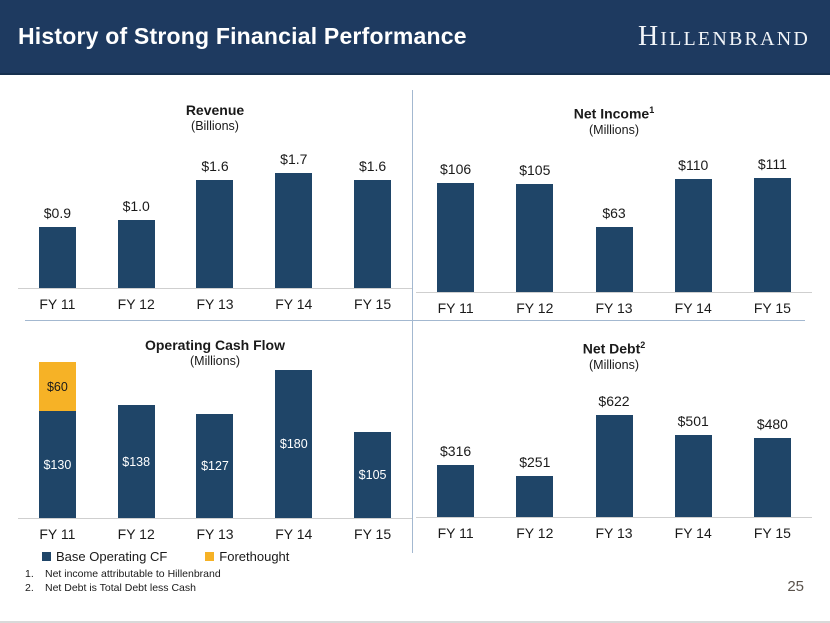  I want to click on bar-group: $480, so click(772, 444).